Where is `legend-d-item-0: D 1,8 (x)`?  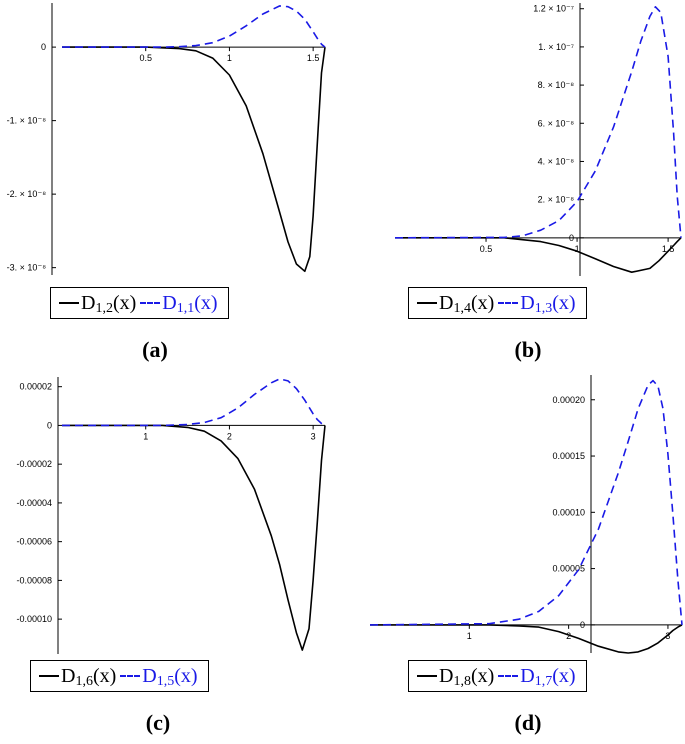 legend-d-item-0: D 1,8 (x) is located at coordinates (456, 676).